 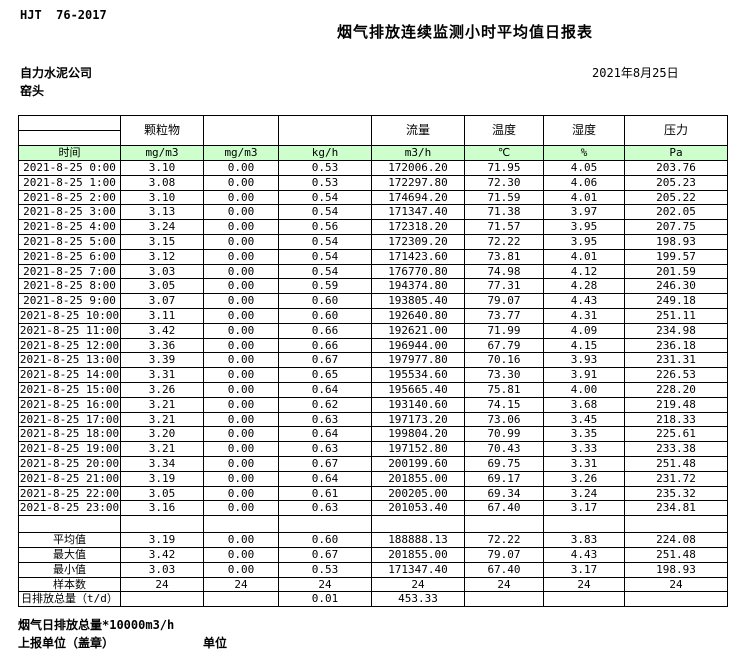 I want to click on value-cell: 207.75, so click(x=676, y=227).